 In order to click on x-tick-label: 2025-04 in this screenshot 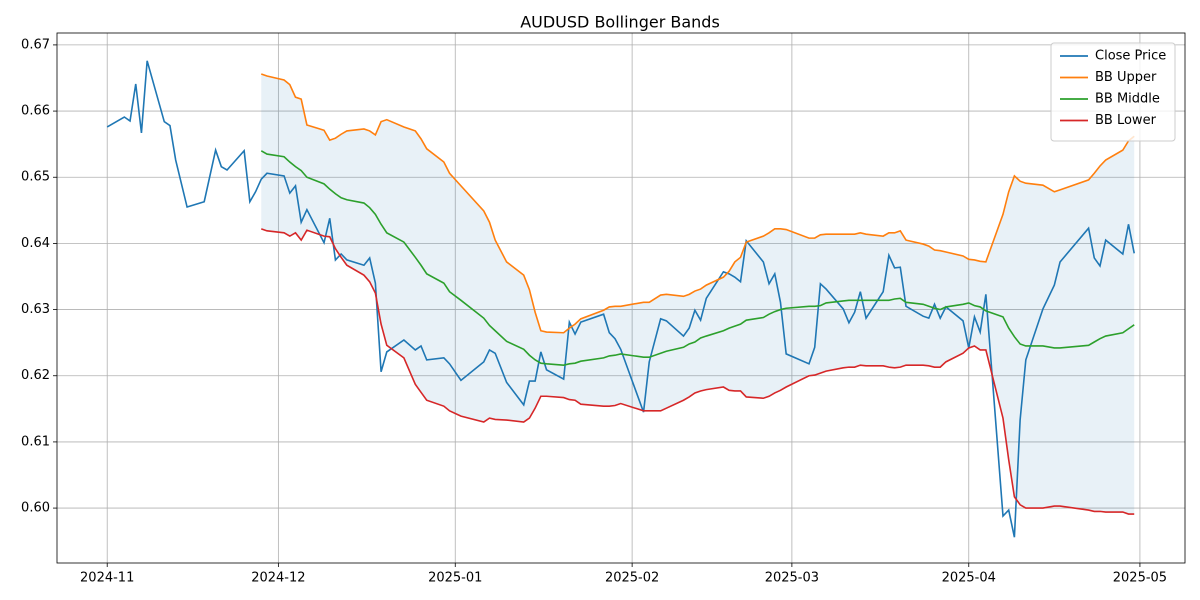, I will do `click(969, 578)`.